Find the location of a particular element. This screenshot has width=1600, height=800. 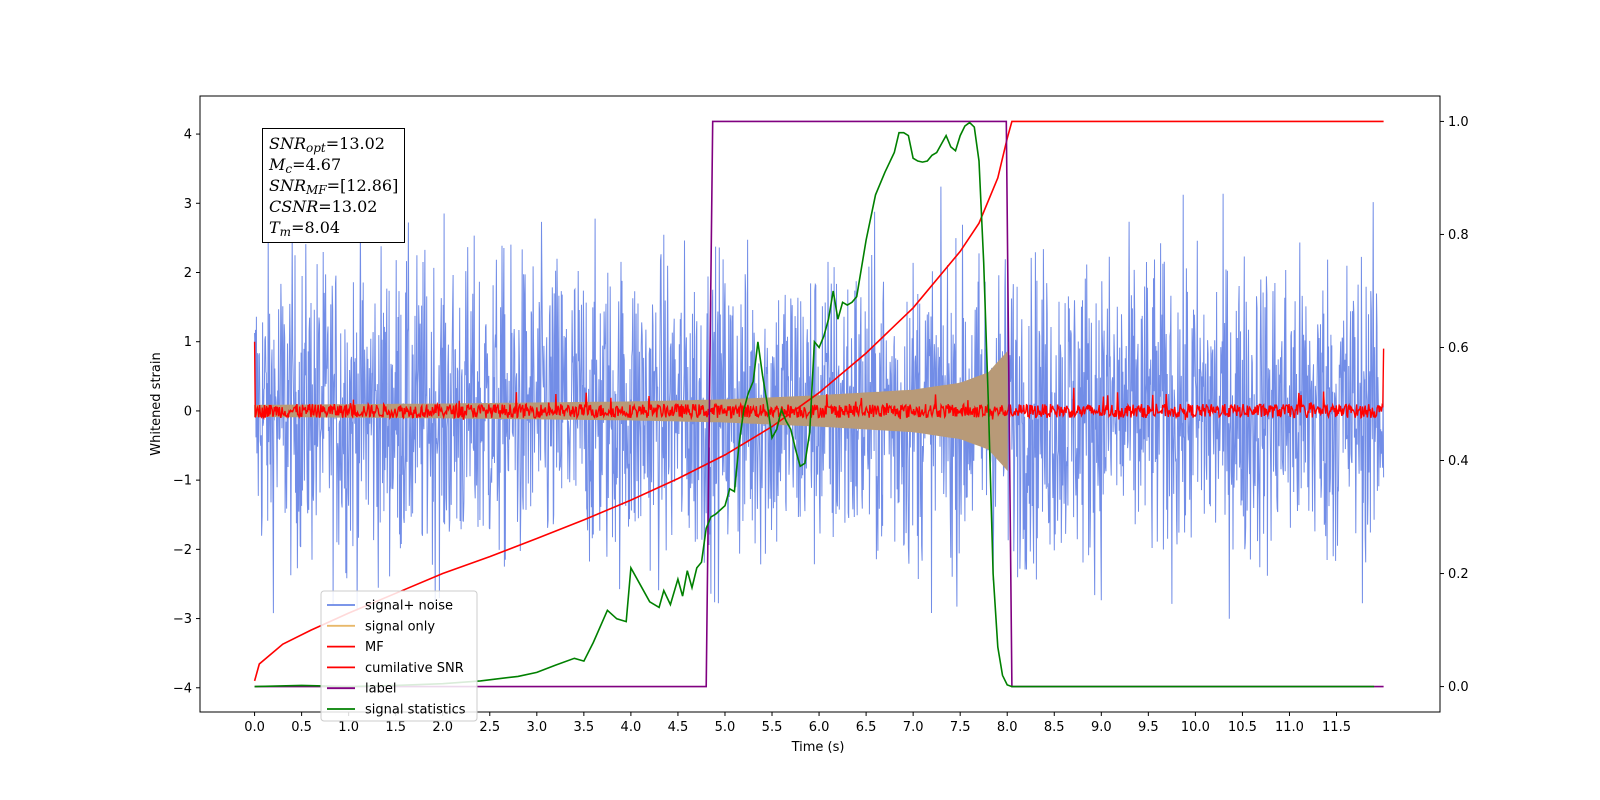

x-tick-label: 5.5 is located at coordinates (772, 727).